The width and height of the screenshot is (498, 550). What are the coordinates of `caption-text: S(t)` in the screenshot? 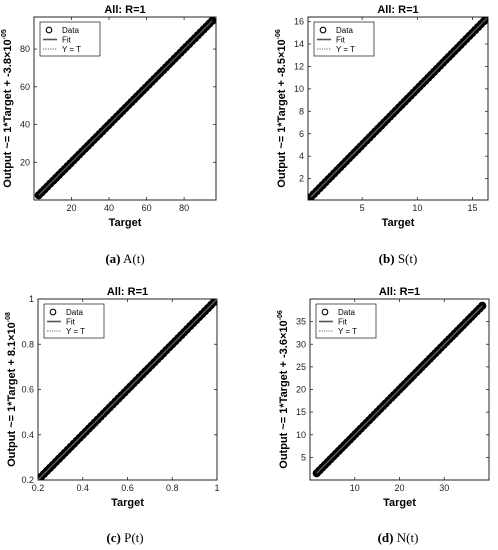 It's located at (406, 258).